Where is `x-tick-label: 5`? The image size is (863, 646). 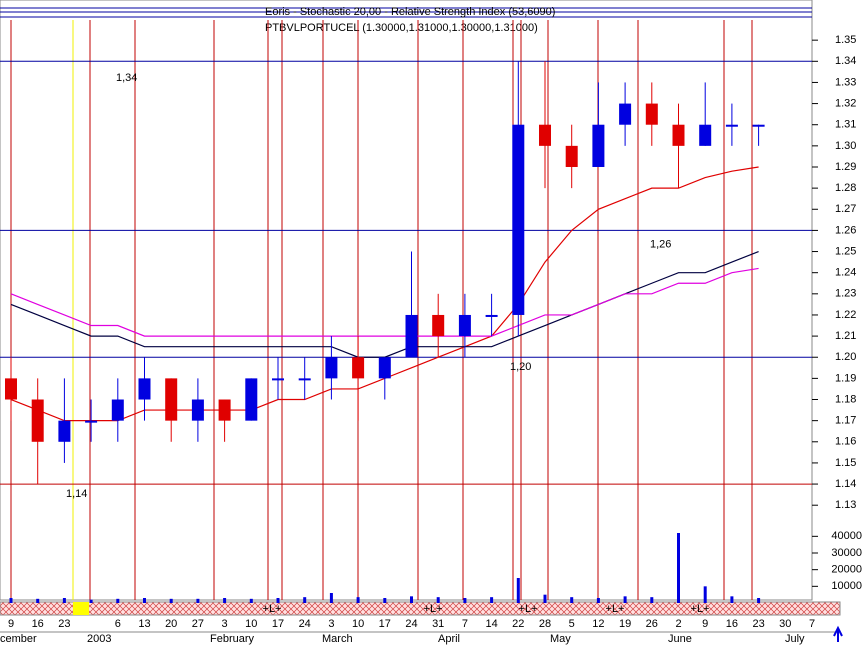
x-tick-label: 5 is located at coordinates (572, 624).